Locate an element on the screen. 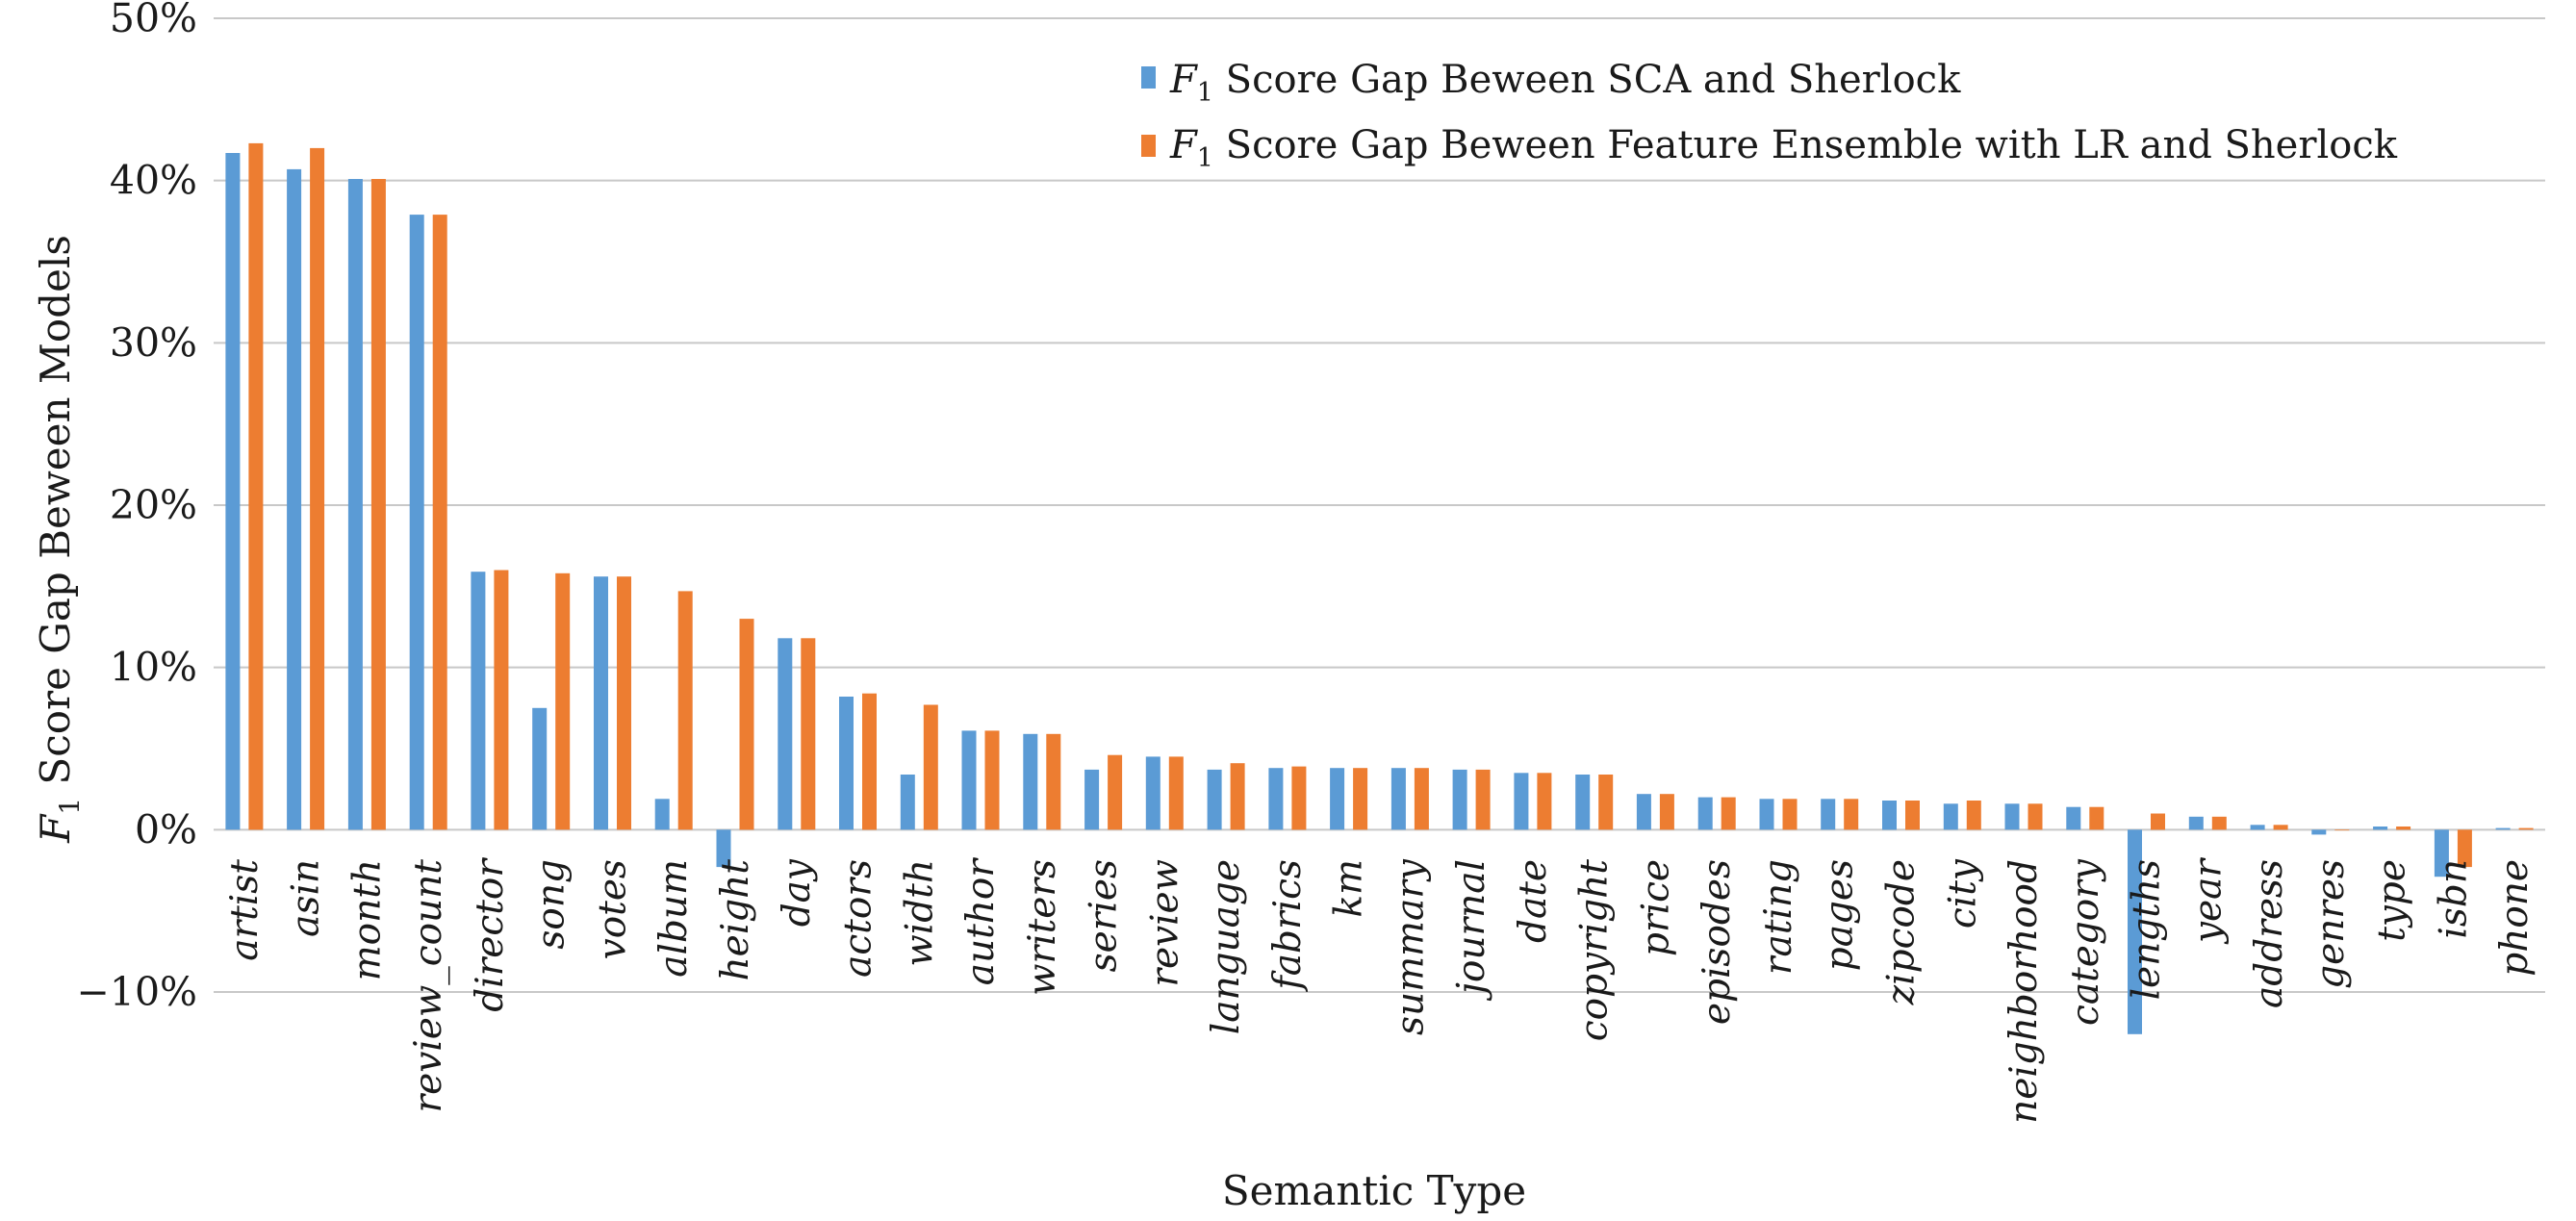  bar-sca-actors is located at coordinates (846, 763).